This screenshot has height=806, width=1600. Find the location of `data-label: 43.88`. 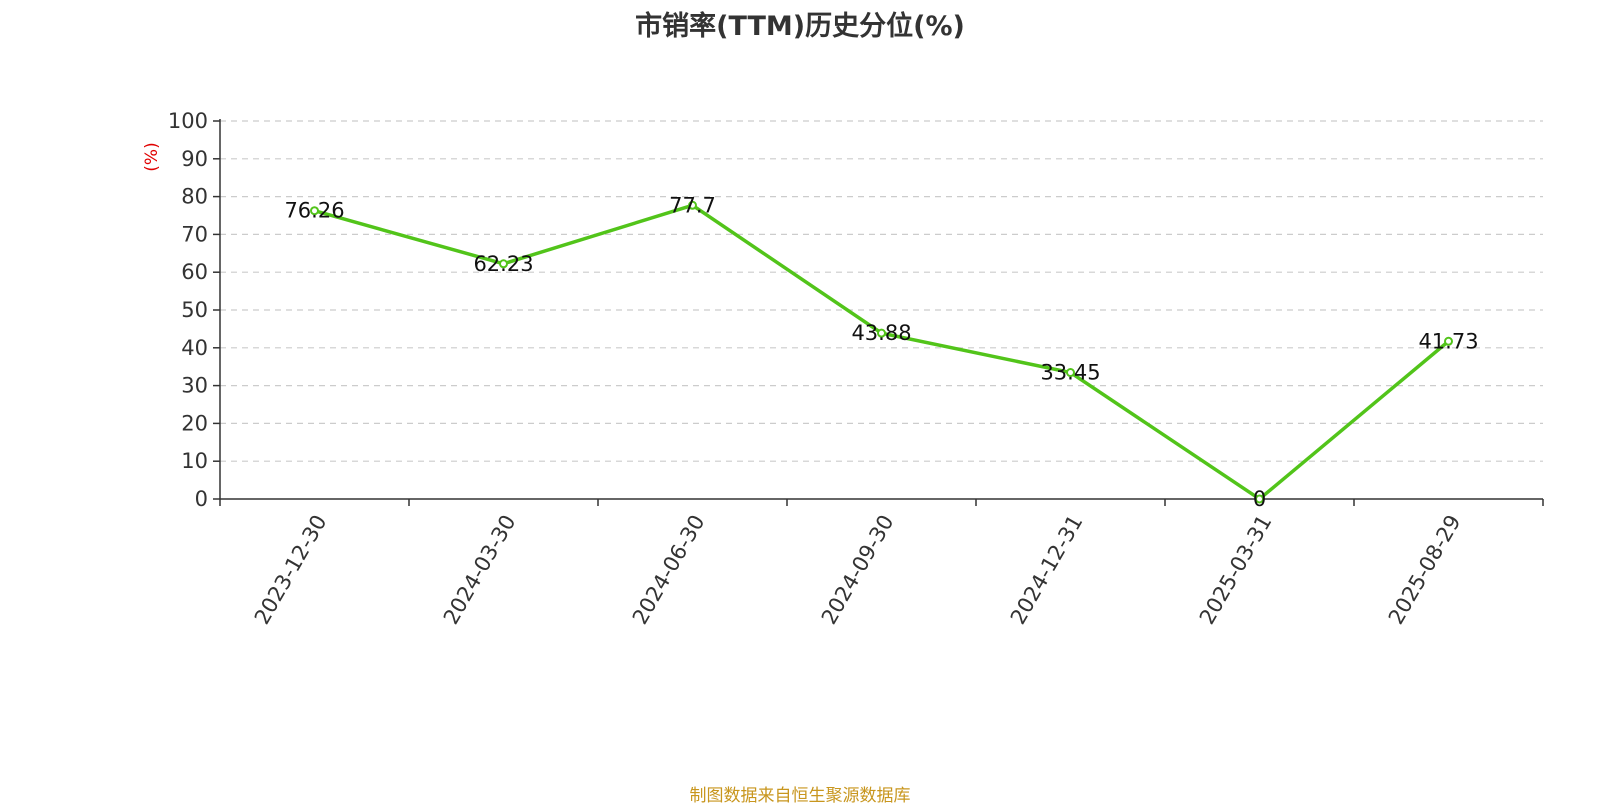

data-label: 43.88 is located at coordinates (881, 333).